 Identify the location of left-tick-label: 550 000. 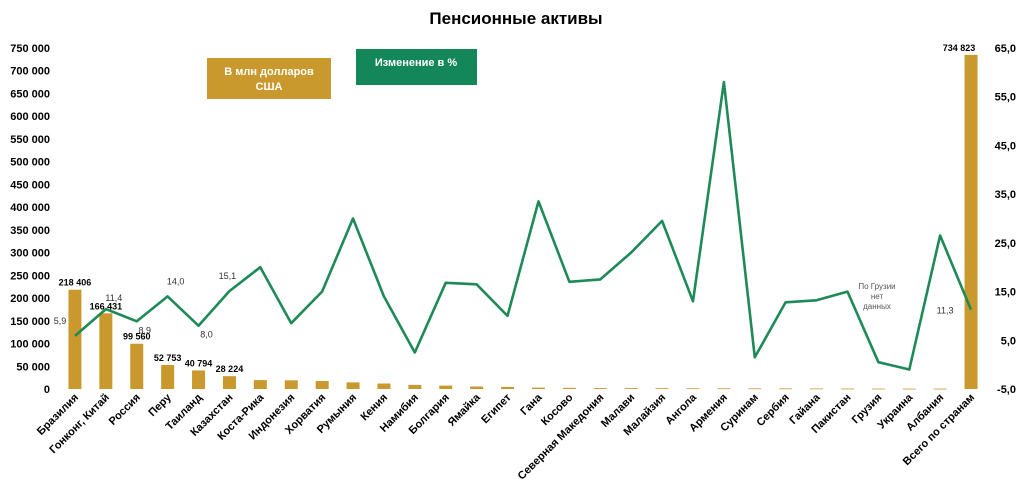
(30, 140).